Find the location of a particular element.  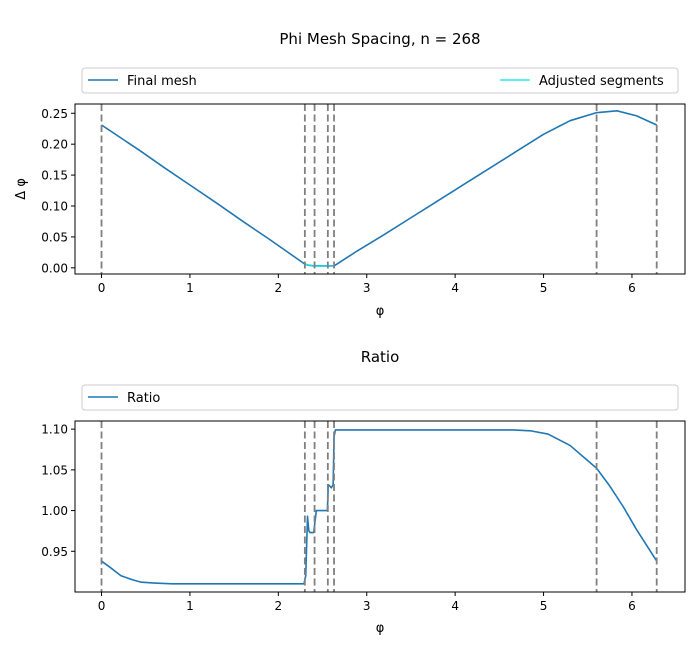

ratio-y-tick-label: 0.95 is located at coordinates (54, 552).